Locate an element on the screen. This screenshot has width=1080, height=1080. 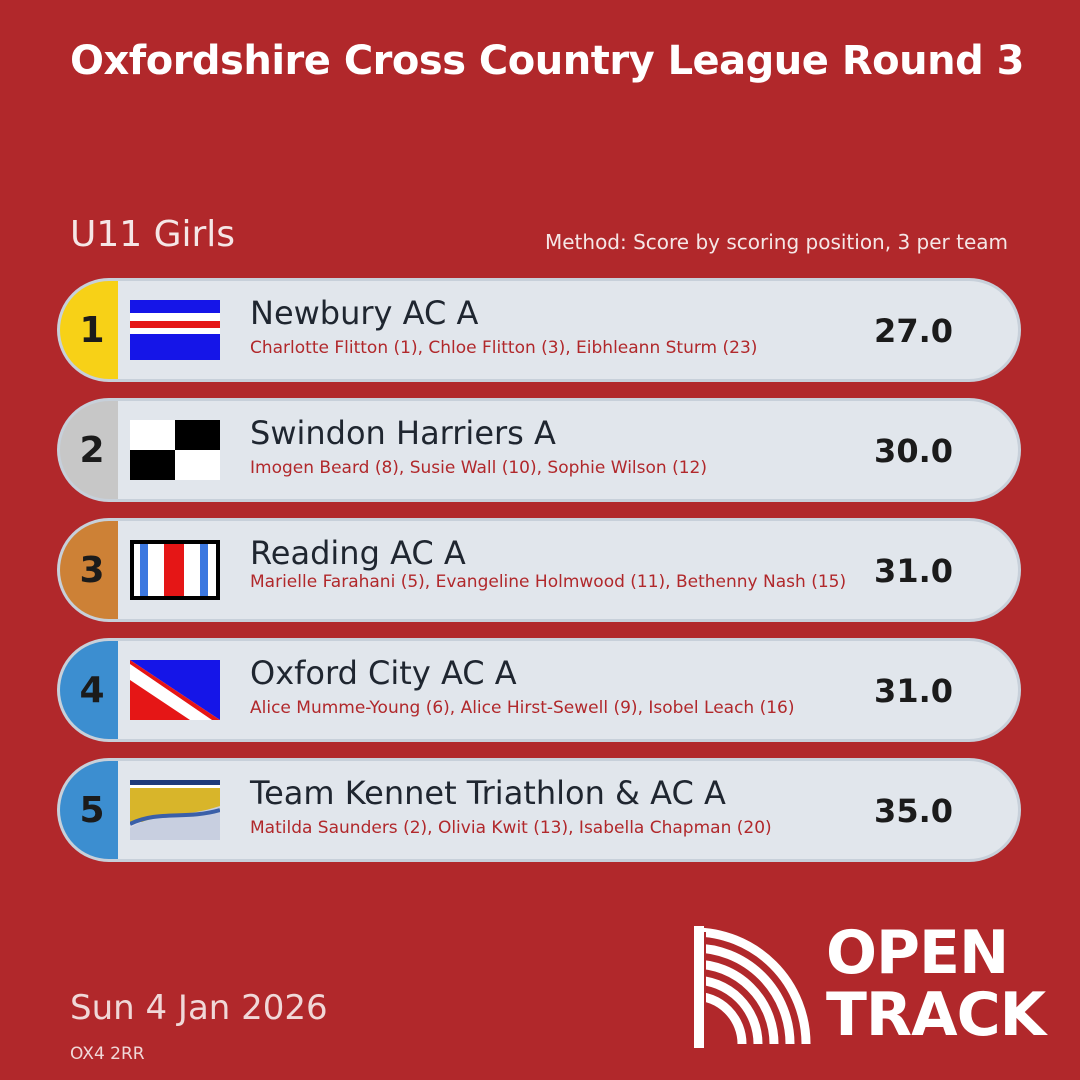
reading-flag-icon is located at coordinates (175, 570).